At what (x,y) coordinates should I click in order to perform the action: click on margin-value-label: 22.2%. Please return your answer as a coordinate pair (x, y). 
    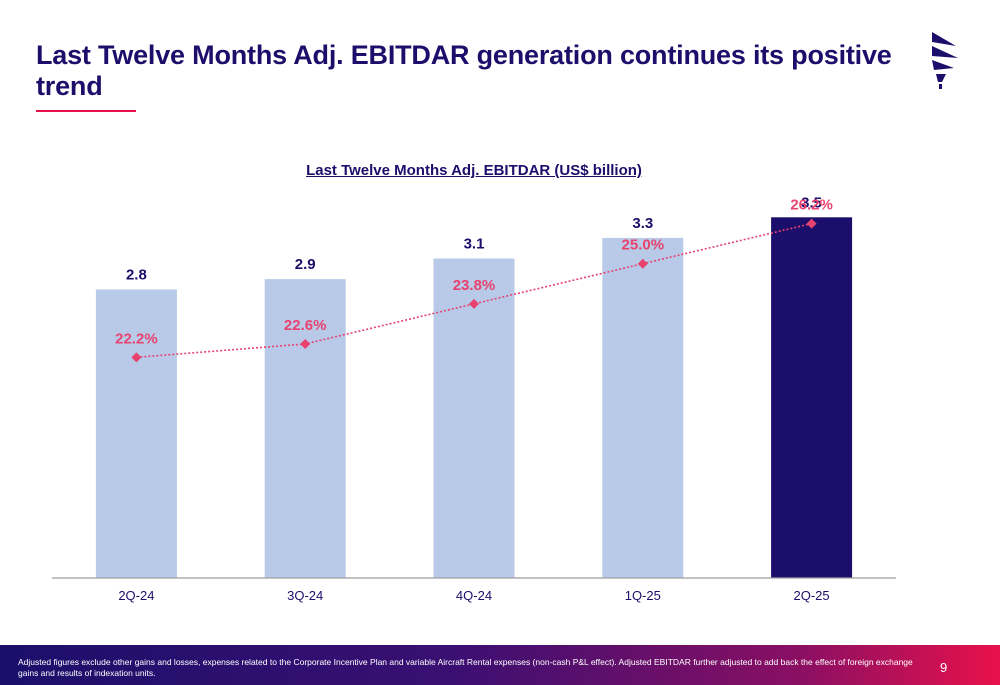
    Looking at the image, I should click on (136, 338).